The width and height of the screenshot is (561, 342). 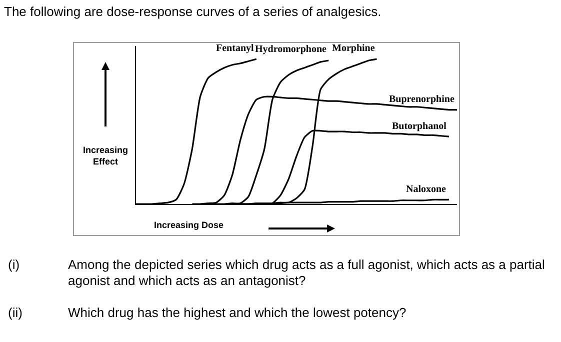 What do you see at coordinates (189, 225) in the screenshot?
I see `x-axis-title: Increasing Dose` at bounding box center [189, 225].